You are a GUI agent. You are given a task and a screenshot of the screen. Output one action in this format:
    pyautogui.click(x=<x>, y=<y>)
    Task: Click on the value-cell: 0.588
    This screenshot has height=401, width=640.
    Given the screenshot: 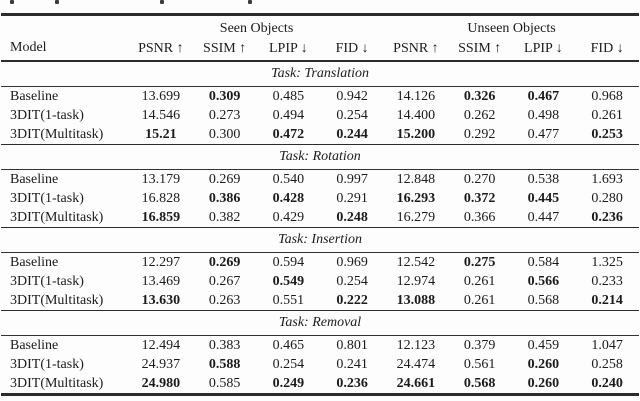 What is the action you would take?
    pyautogui.click(x=224, y=364)
    